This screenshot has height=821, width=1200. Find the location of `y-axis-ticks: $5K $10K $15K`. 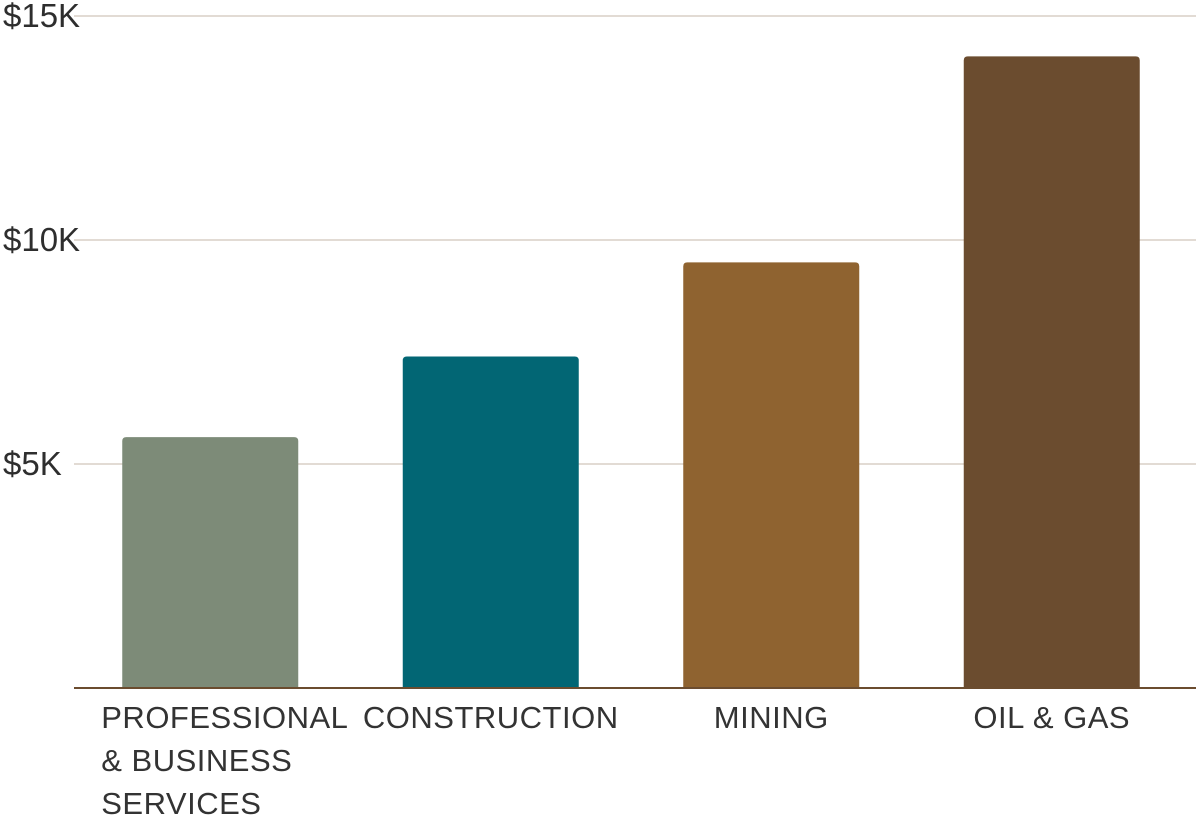

y-axis-ticks: $5K $10K $15K is located at coordinates (41, 241).